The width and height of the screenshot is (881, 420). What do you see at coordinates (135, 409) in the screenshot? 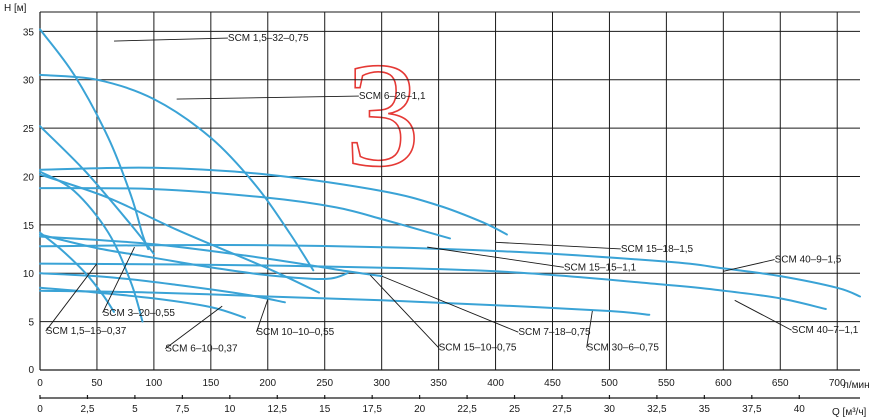
I see `x2-tick-label: 5` at bounding box center [135, 409].